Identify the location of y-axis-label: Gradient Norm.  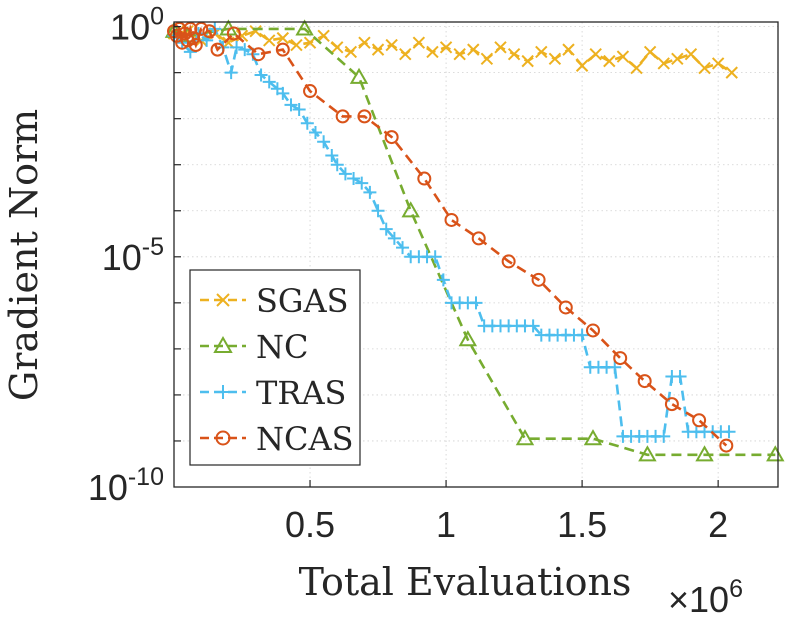
(24, 255).